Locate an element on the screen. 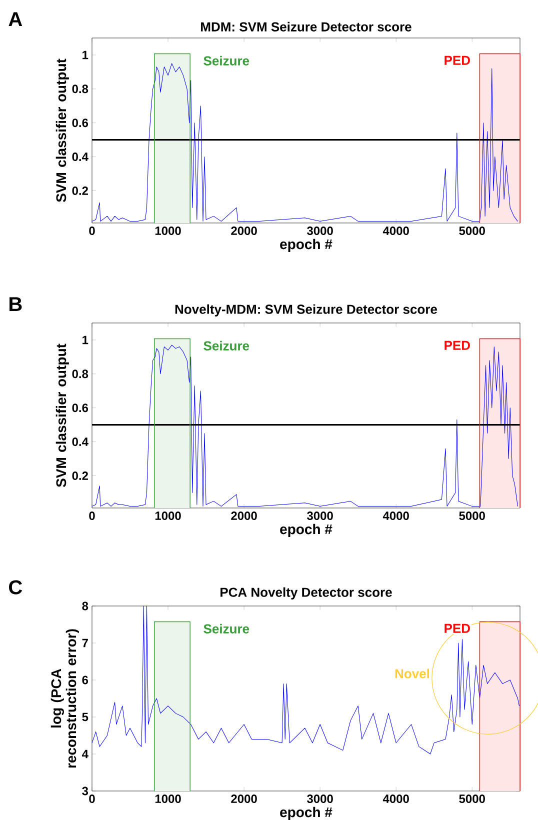 This screenshot has width=538, height=840. chart-title: MDM: SVM Seizure Detector score is located at coordinates (306, 27).